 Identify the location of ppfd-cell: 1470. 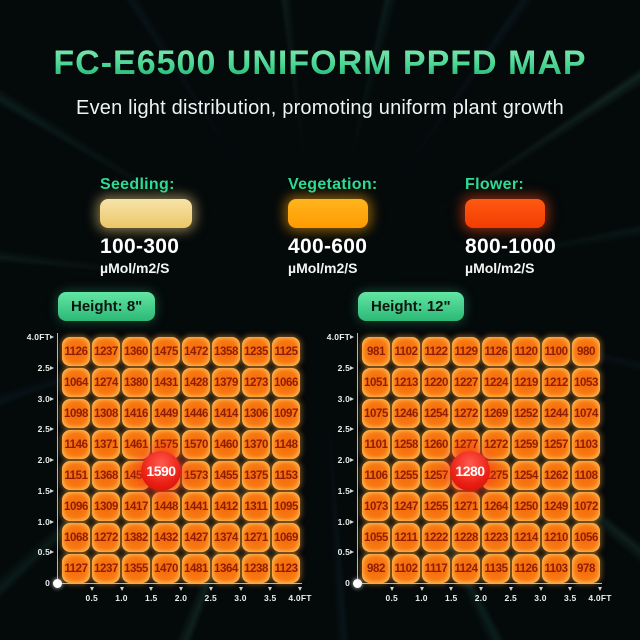
(166, 568).